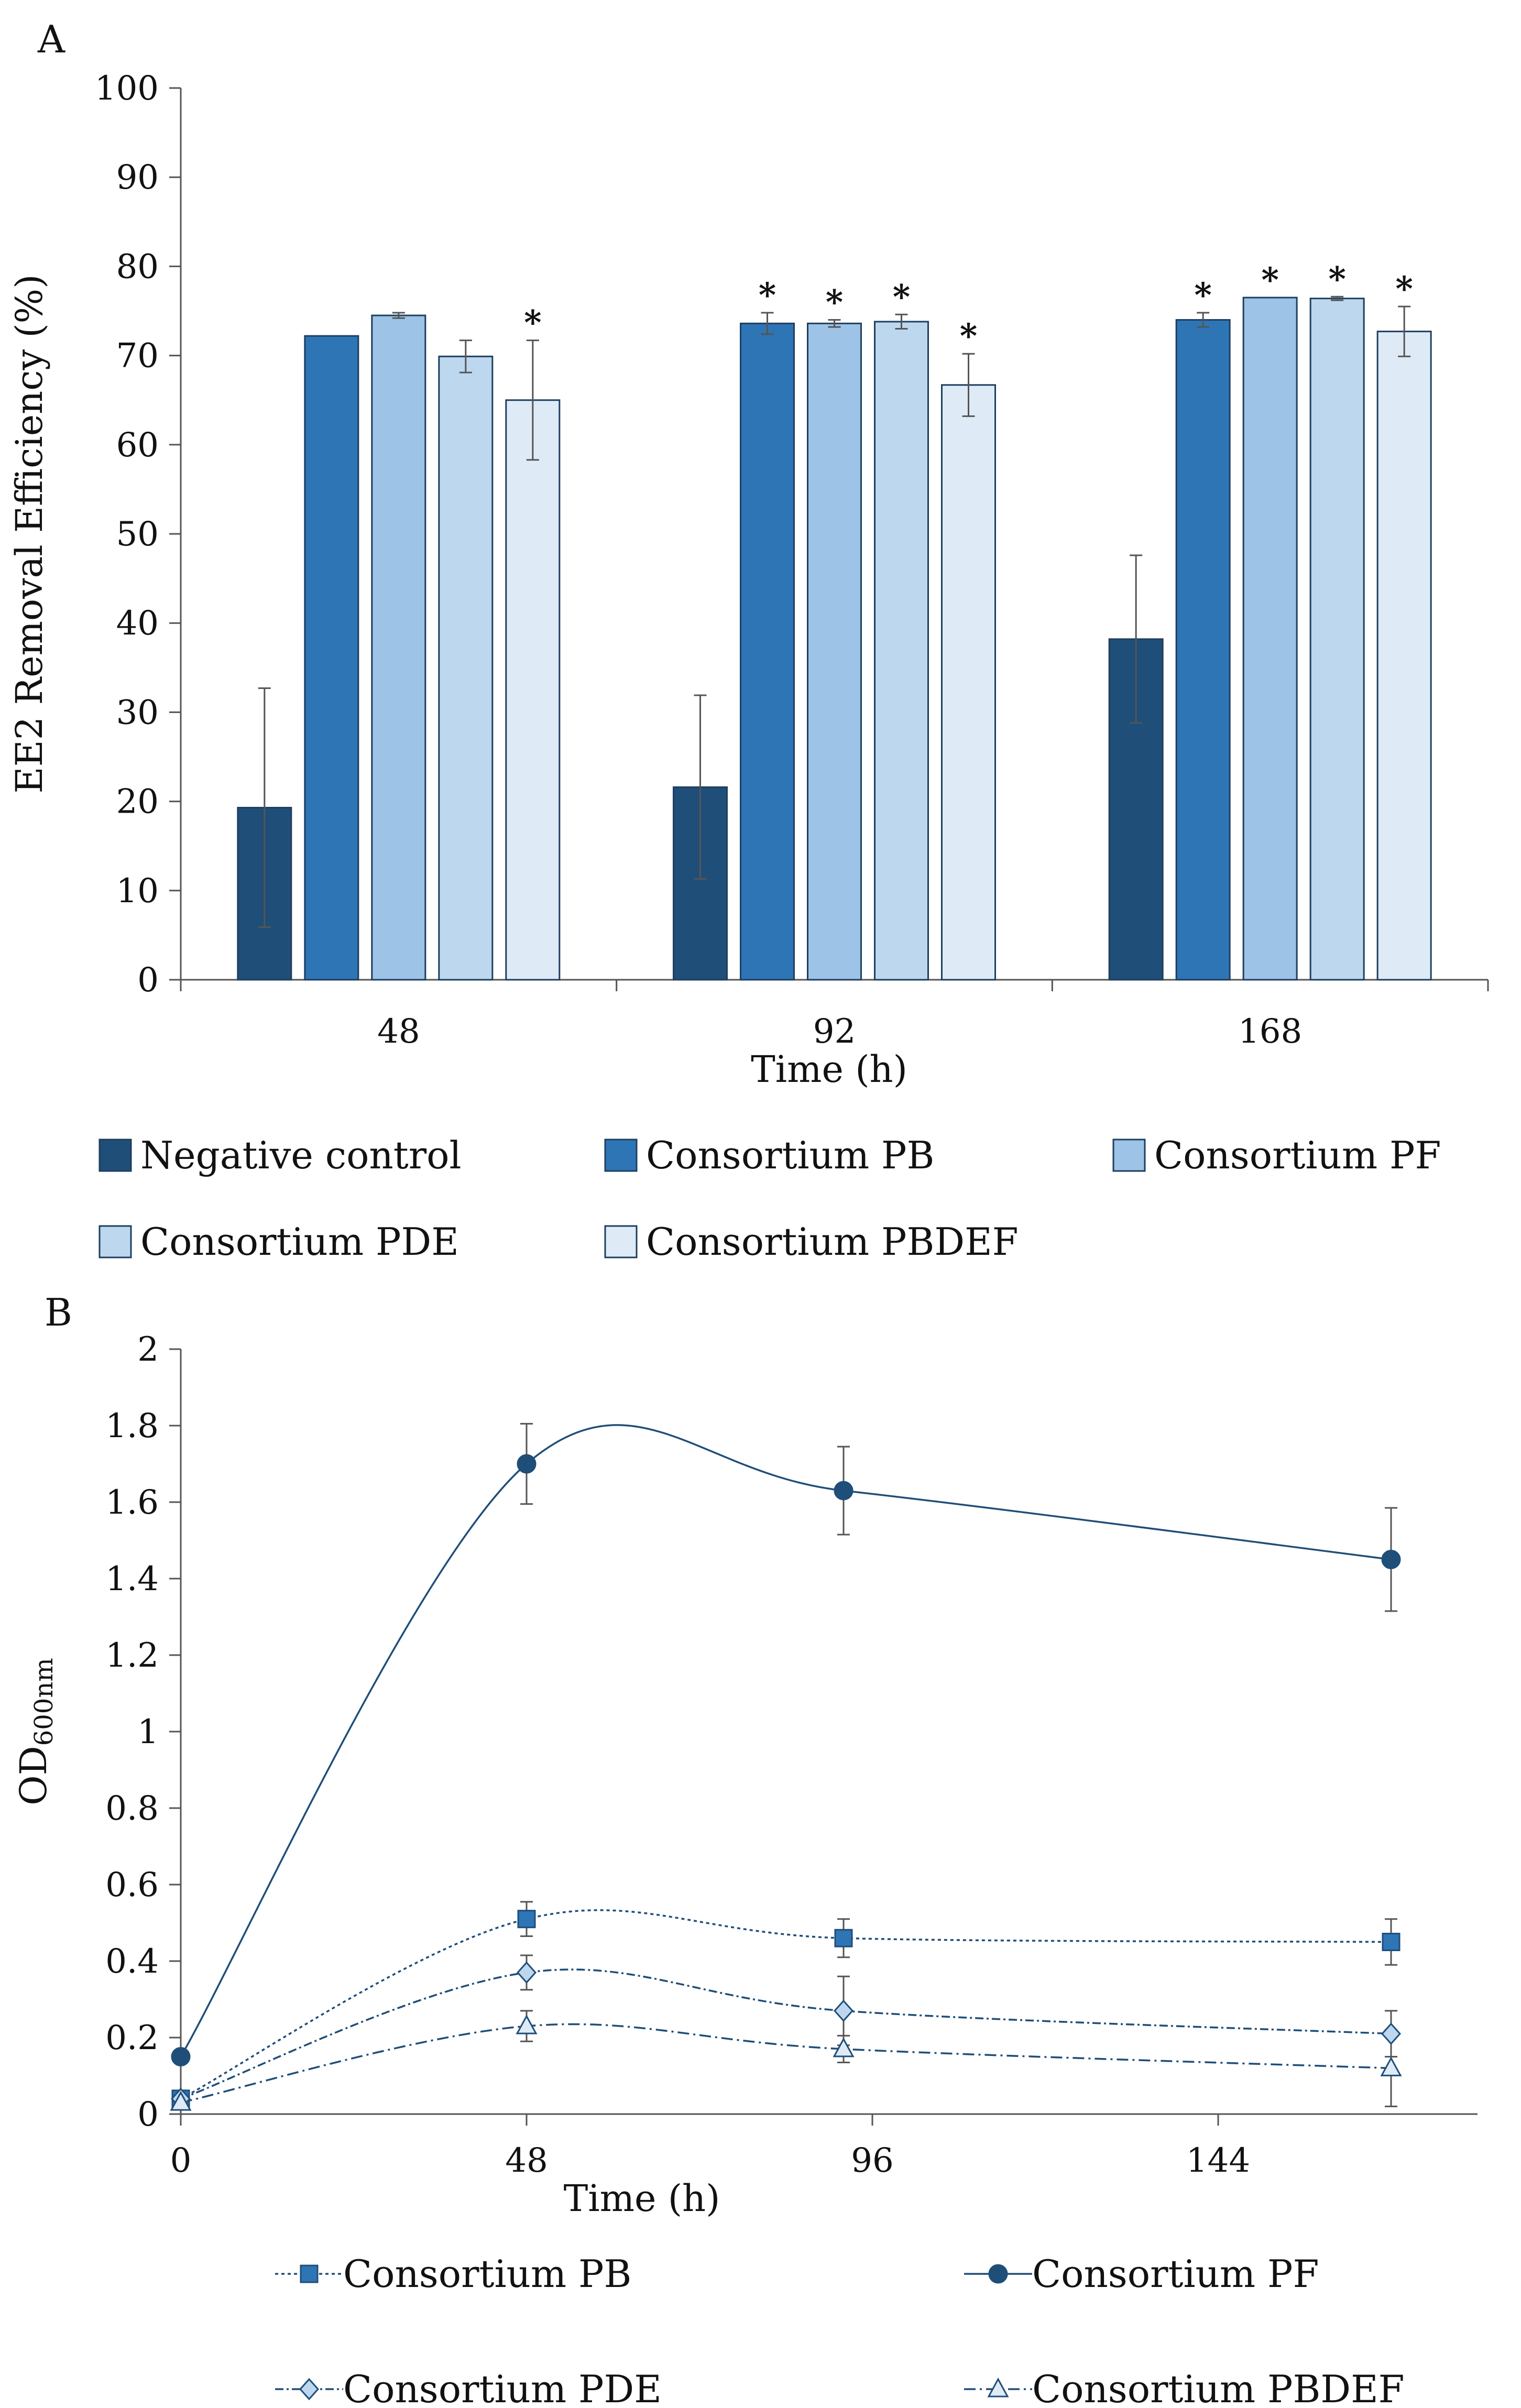 The image size is (1521, 2408). What do you see at coordinates (1269, 280) in the screenshot?
I see `significance-star-consortium-pf-168: *` at bounding box center [1269, 280].